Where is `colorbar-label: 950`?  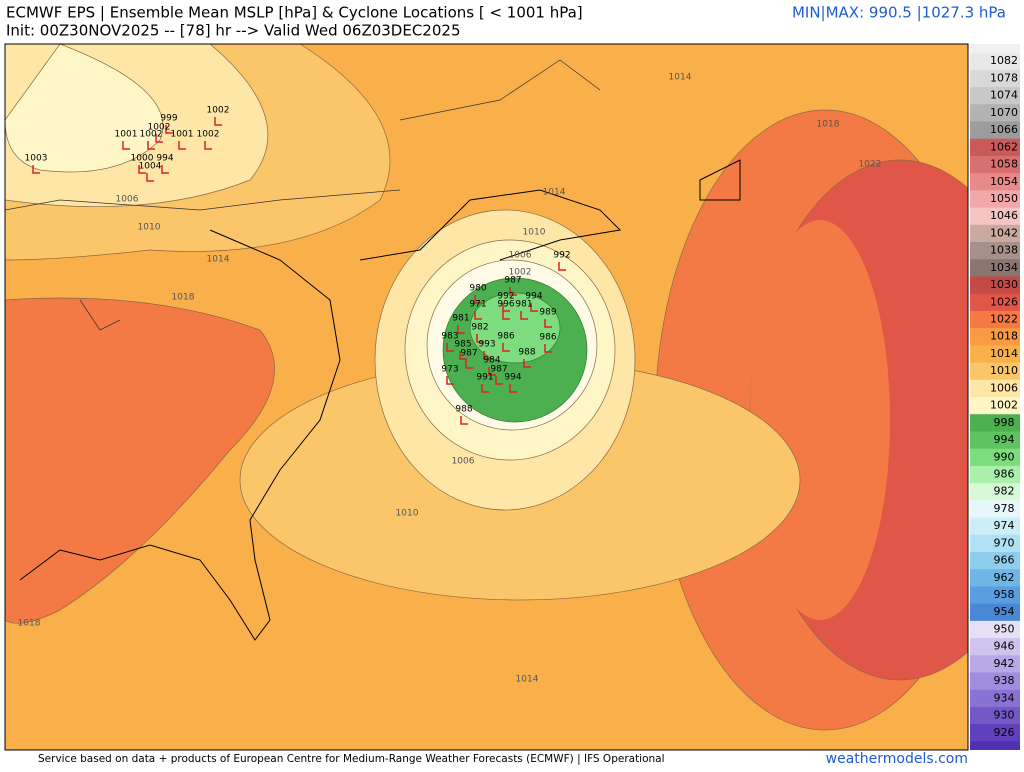
colorbar-label: 950 is located at coordinates (1004, 628).